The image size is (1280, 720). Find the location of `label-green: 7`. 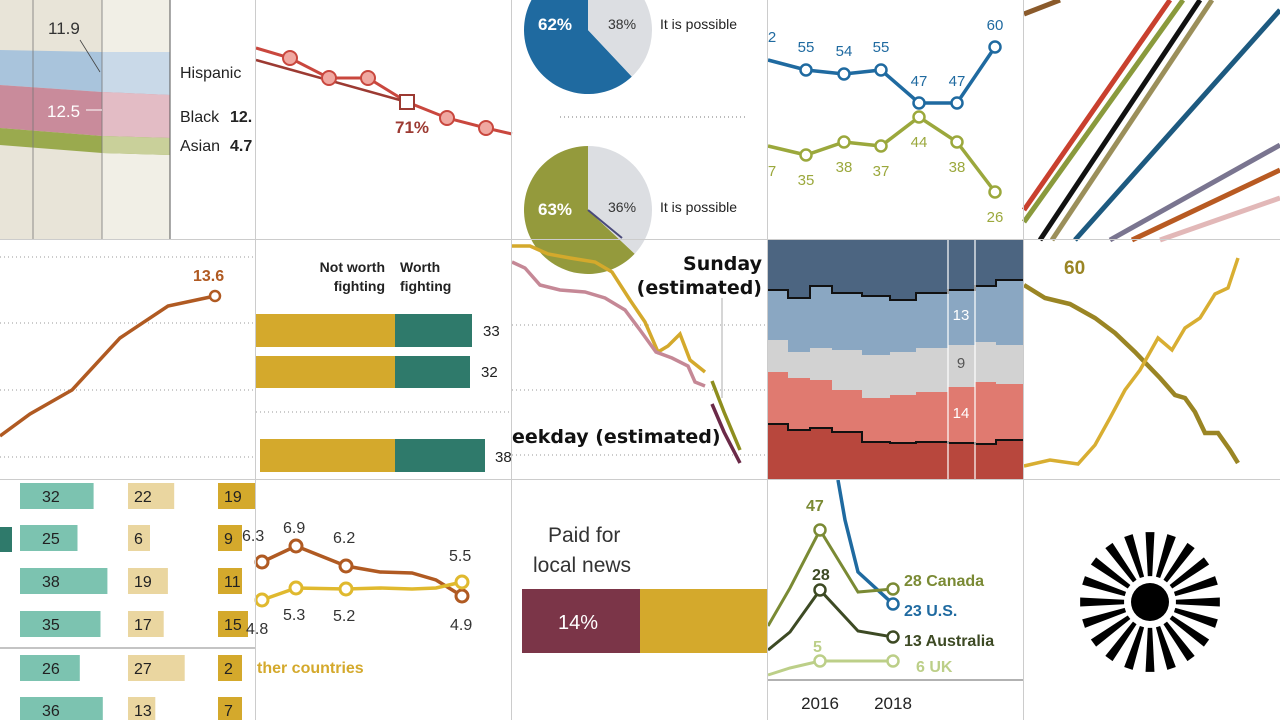

label-green: 7 is located at coordinates (772, 171).